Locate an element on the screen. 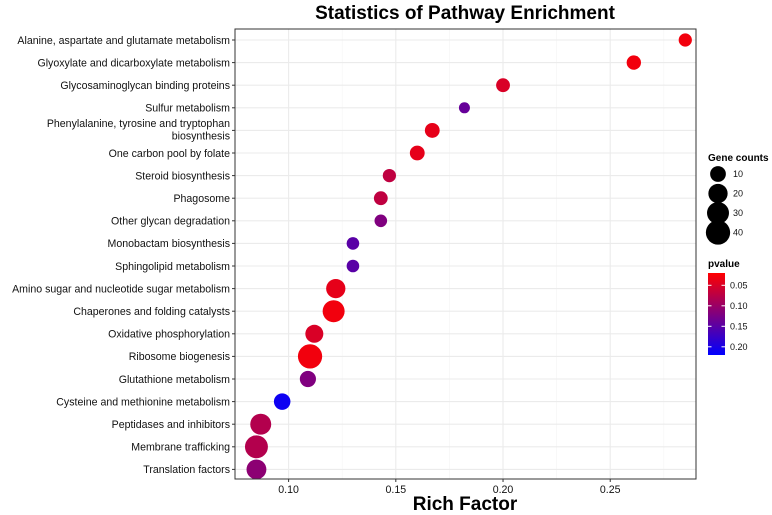 Image resolution: width=772 pixels, height=515 pixels. pvalue-legend-title: pvalue is located at coordinates (724, 264).